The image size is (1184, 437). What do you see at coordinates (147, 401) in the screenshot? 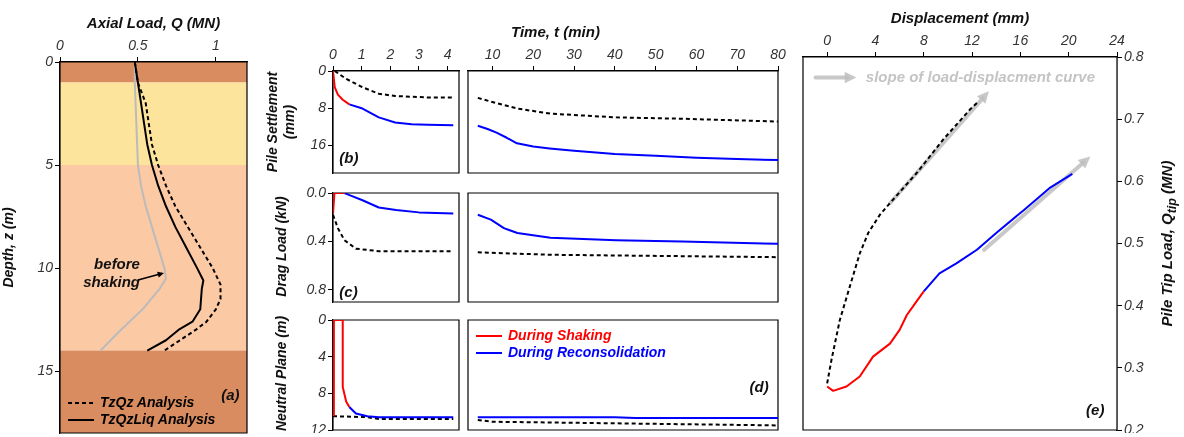
I see `legend-label: TzQz Analysis` at bounding box center [147, 401].